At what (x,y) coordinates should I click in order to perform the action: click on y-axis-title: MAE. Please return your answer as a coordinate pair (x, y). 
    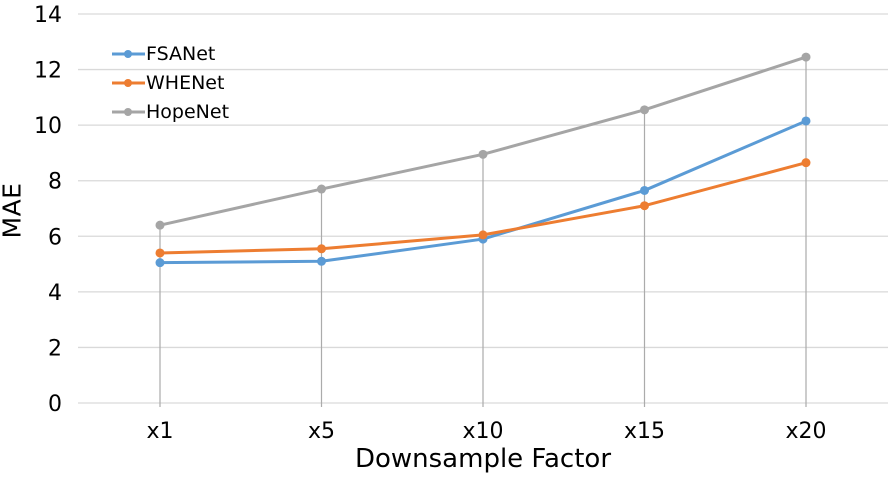
    Looking at the image, I should click on (13, 210).